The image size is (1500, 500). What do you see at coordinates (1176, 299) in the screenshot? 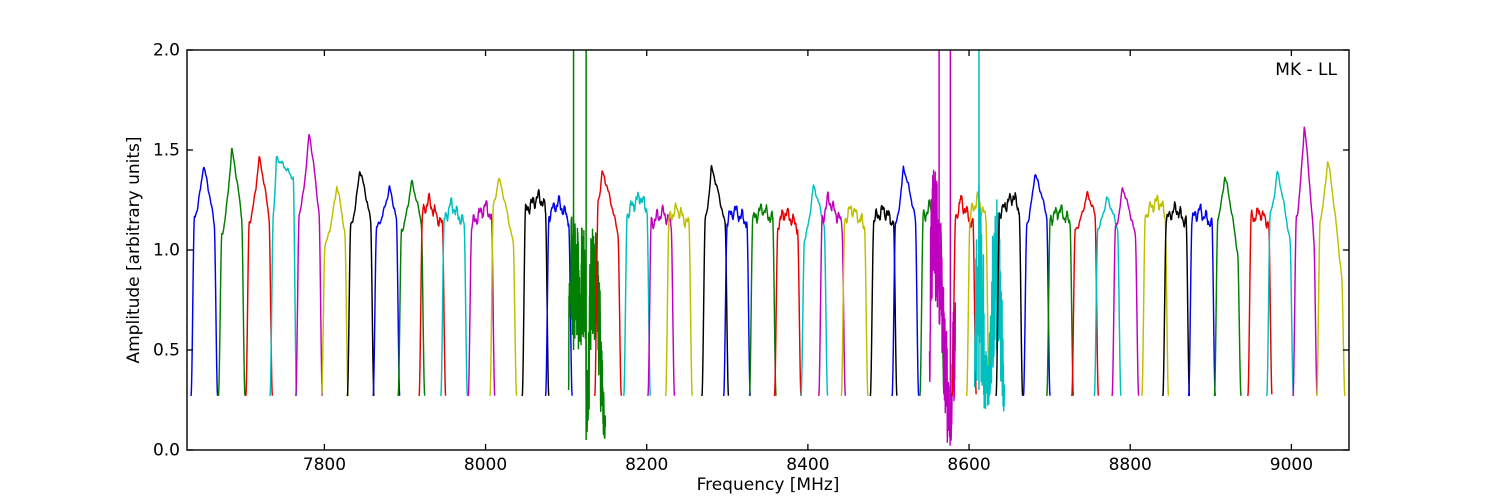
I see `band-curve-41-k` at bounding box center [1176, 299].